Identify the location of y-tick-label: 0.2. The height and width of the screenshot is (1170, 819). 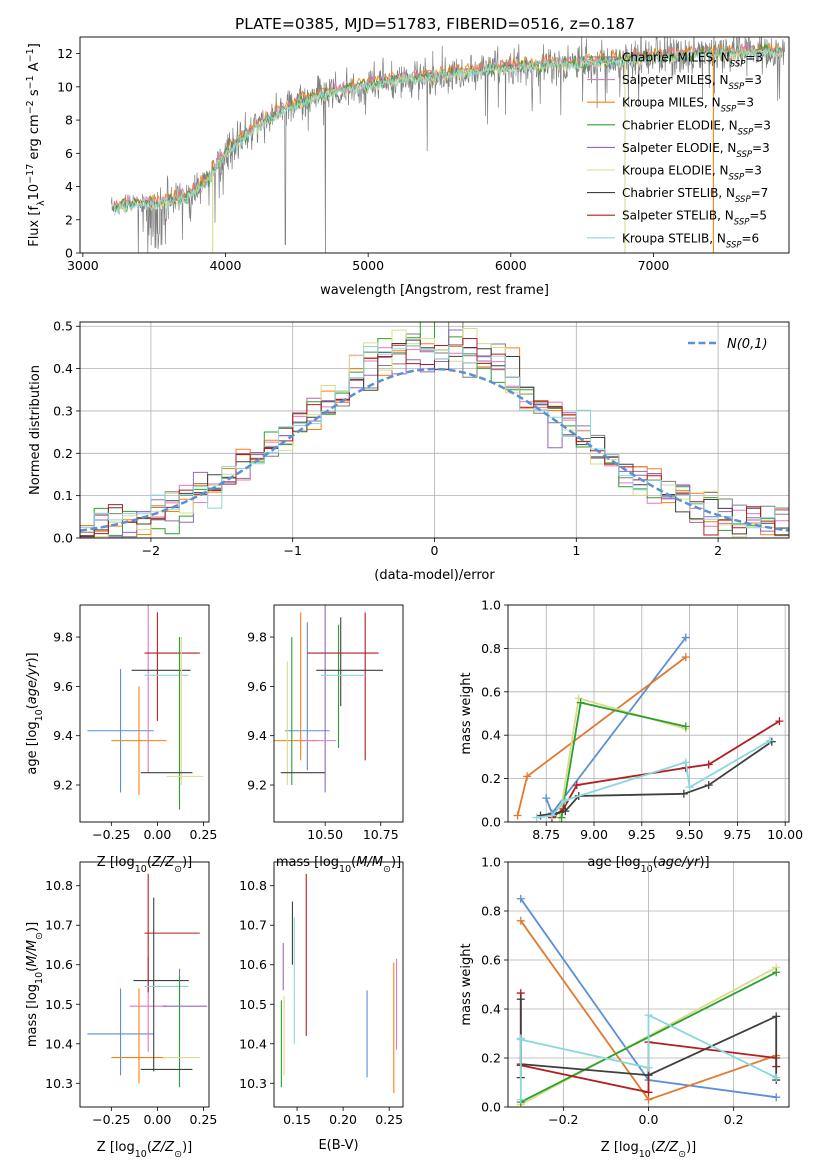
(491, 1058).